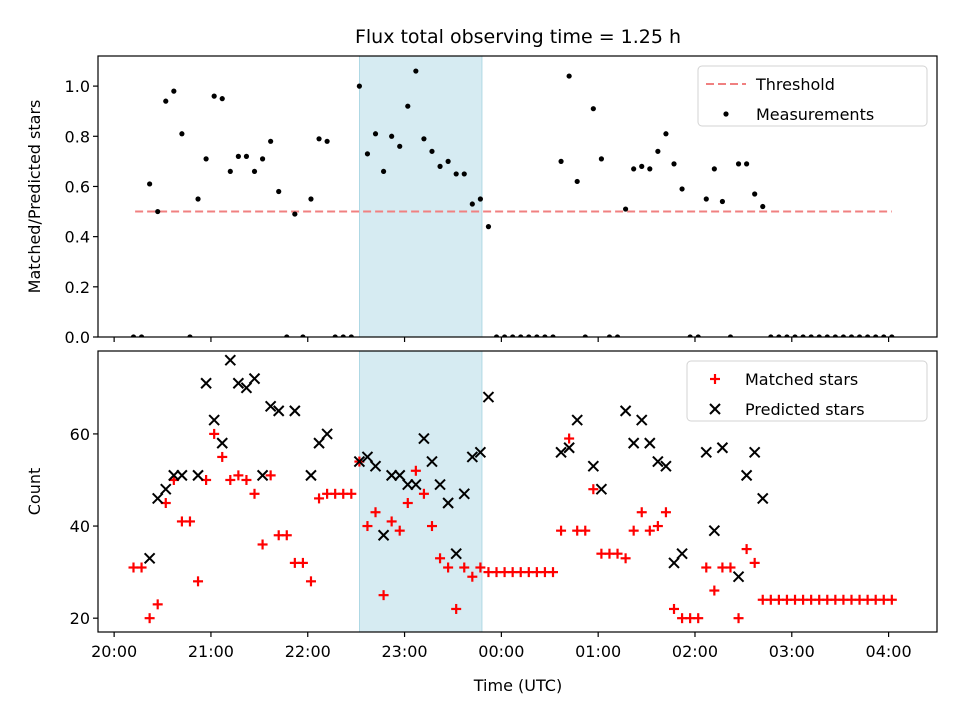 The height and width of the screenshot is (720, 960). Describe the element at coordinates (34, 492) in the screenshot. I see `y-axis-label: Count` at that location.